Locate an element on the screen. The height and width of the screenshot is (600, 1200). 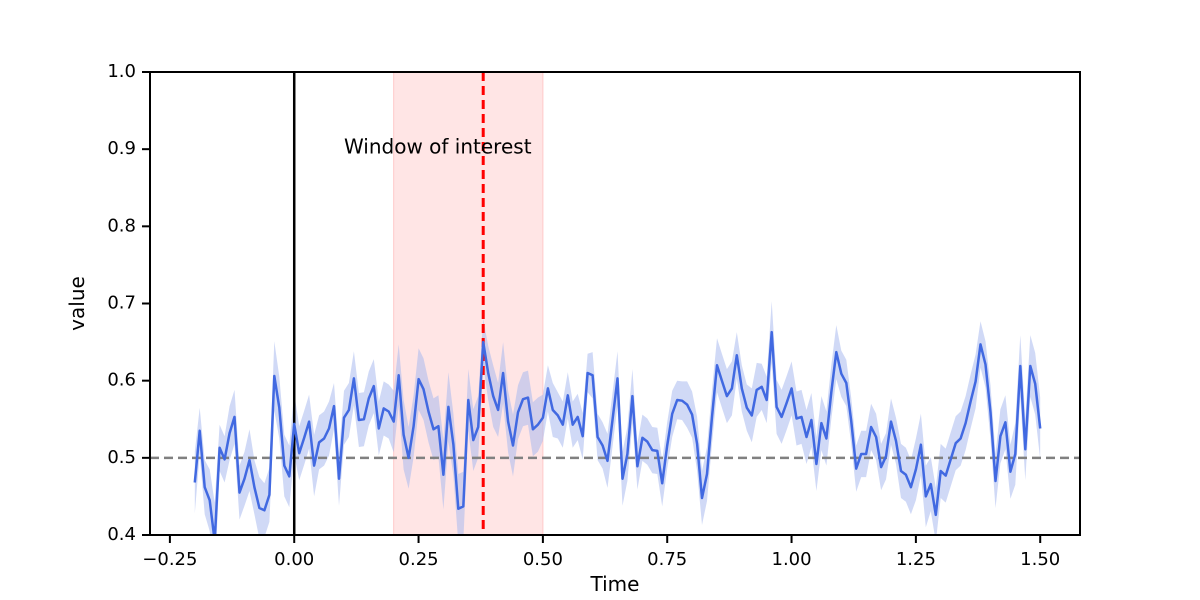
x-tick-label: 0.75 is located at coordinates (667, 559).